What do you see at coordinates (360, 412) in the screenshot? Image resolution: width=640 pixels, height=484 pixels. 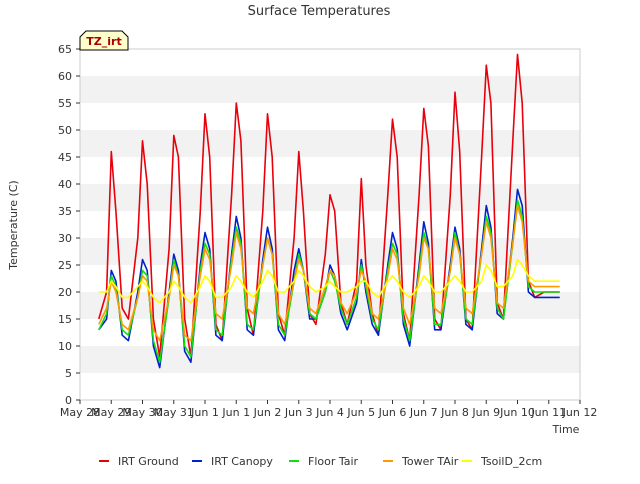 I see `x-tick-label: Jun 5` at bounding box center [360, 412].